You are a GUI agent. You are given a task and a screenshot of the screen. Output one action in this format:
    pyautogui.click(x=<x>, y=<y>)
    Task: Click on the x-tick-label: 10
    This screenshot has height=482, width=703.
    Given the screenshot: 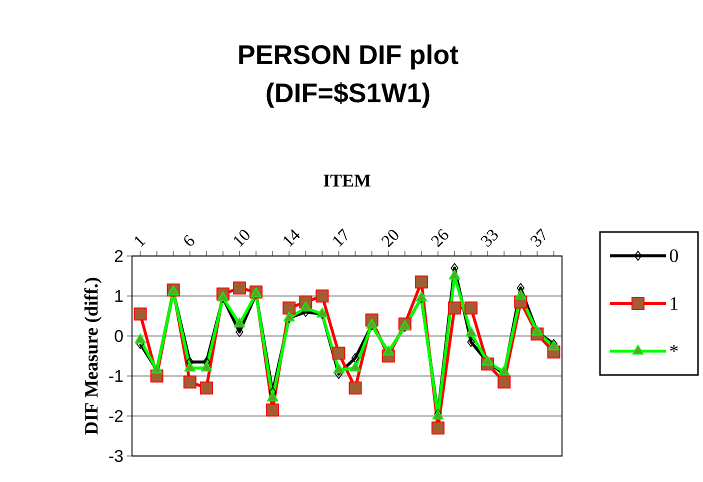 What is the action you would take?
    pyautogui.click(x=242, y=238)
    